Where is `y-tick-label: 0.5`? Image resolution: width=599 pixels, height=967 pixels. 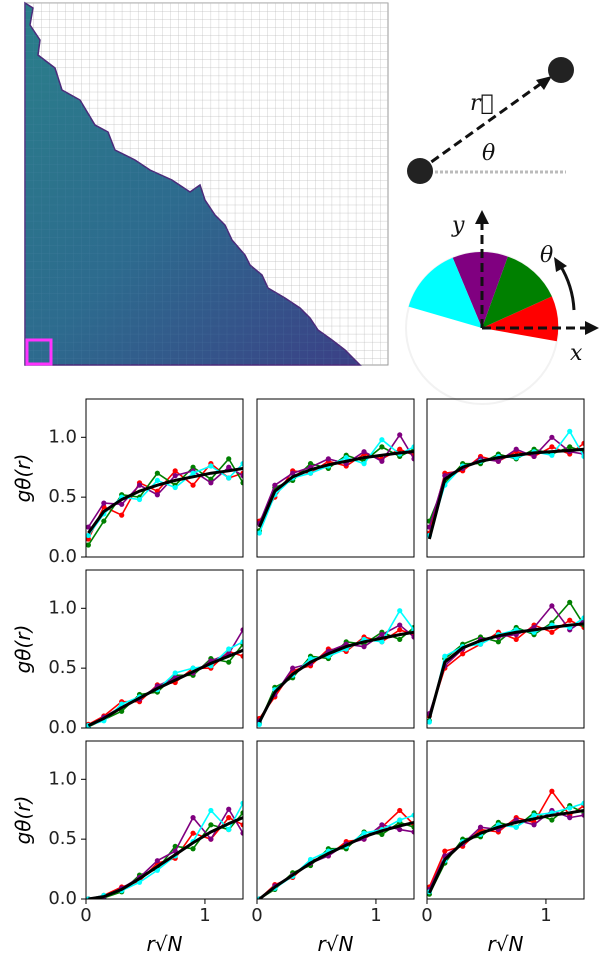
y-tick-label: 0.5 is located at coordinates (62, 838).